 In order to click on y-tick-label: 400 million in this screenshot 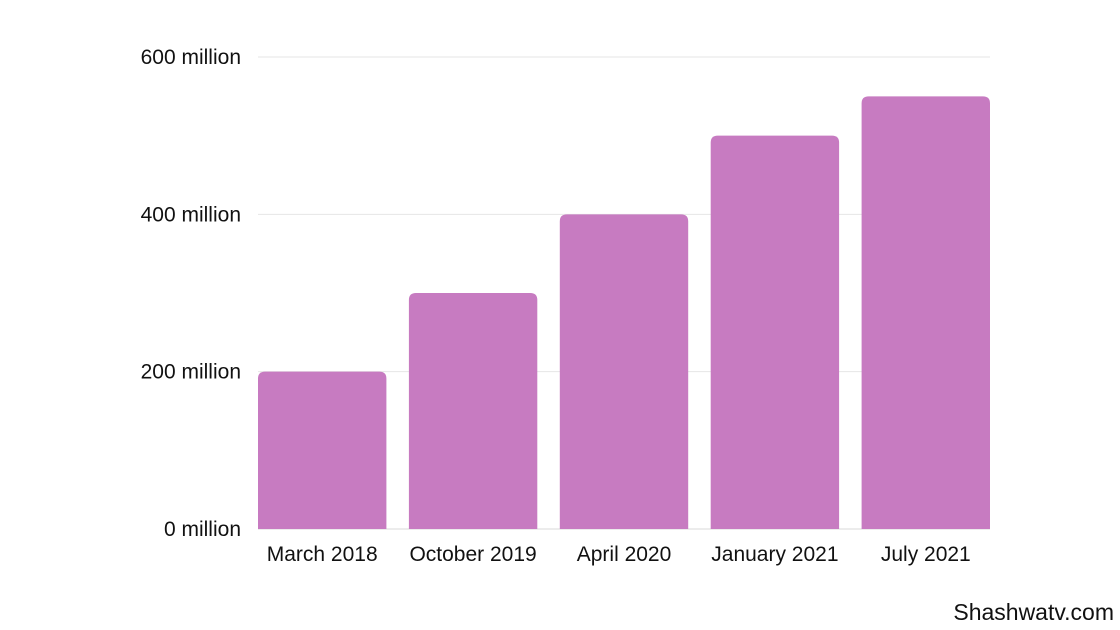, I will do `click(191, 214)`.